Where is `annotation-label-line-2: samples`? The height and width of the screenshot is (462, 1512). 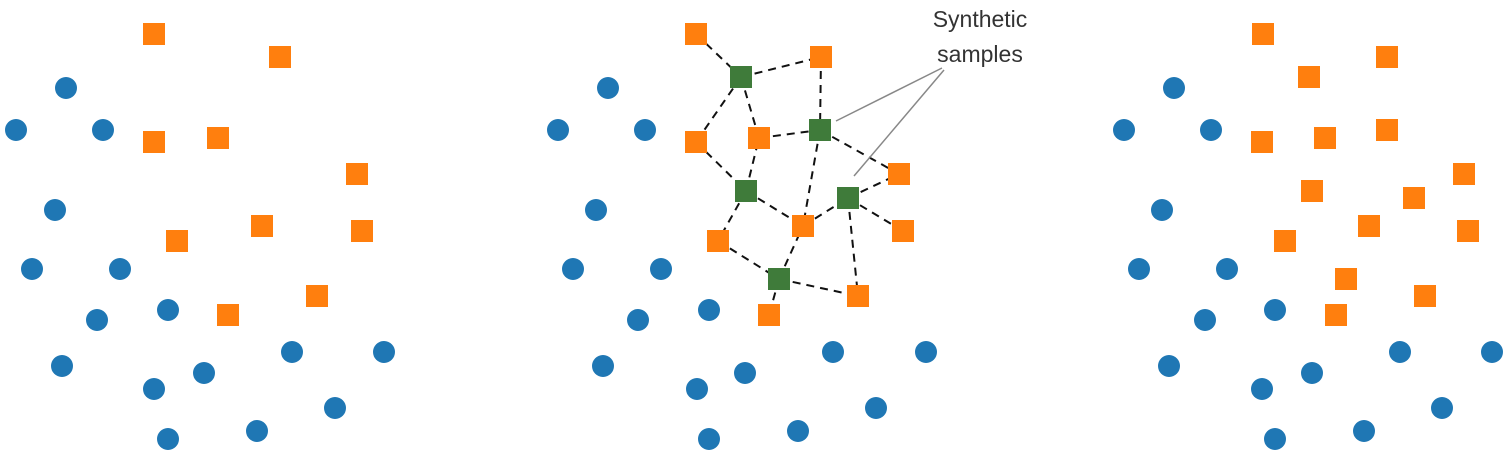 annotation-label-line-2: samples is located at coordinates (980, 54).